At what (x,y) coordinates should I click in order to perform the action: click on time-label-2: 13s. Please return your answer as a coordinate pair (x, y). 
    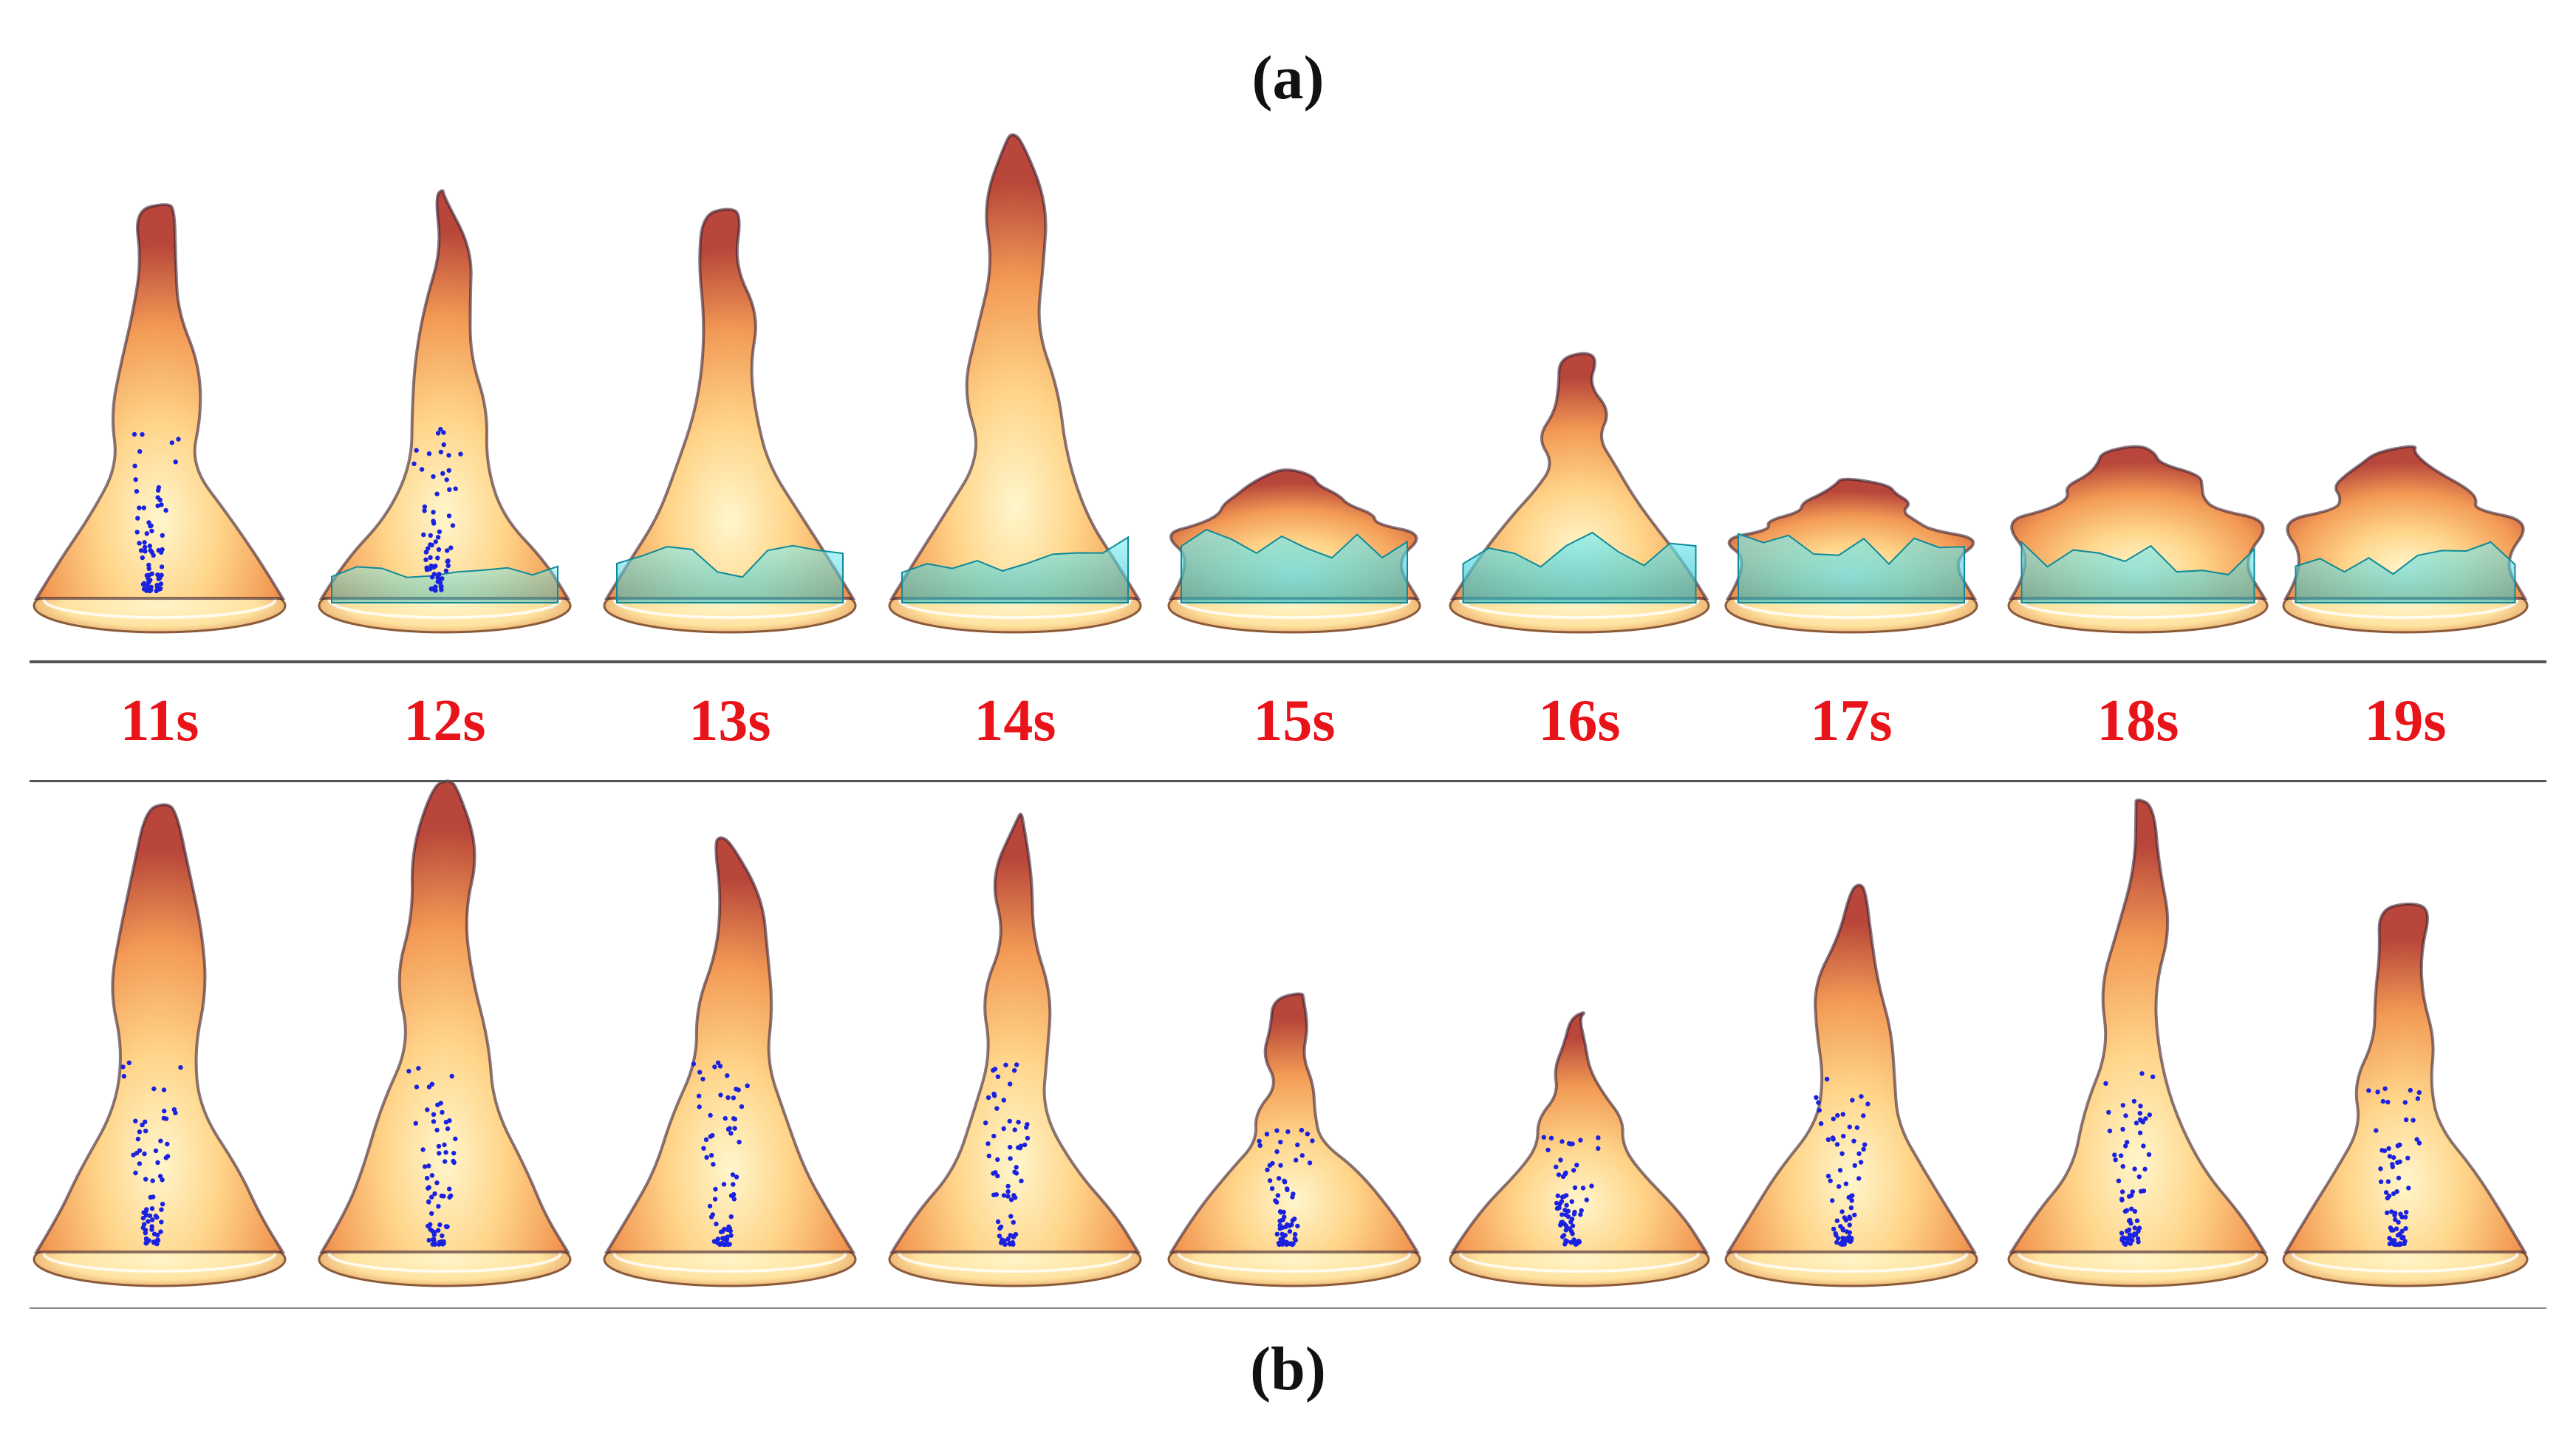
    Looking at the image, I should click on (730, 721).